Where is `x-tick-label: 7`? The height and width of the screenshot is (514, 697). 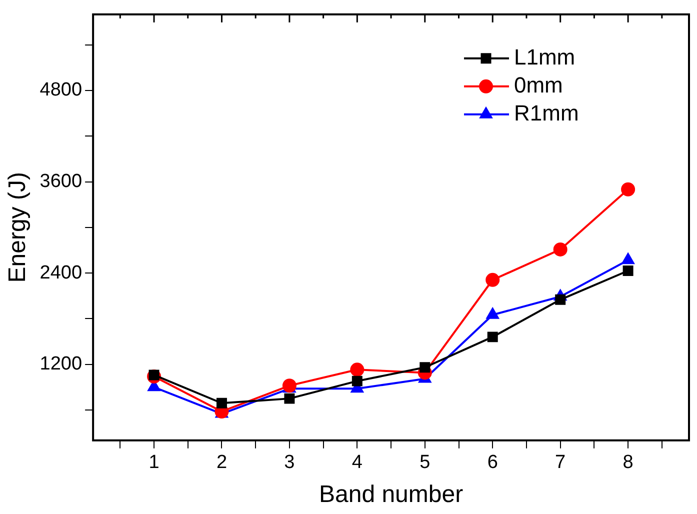 x-tick-label: 7 is located at coordinates (560, 463).